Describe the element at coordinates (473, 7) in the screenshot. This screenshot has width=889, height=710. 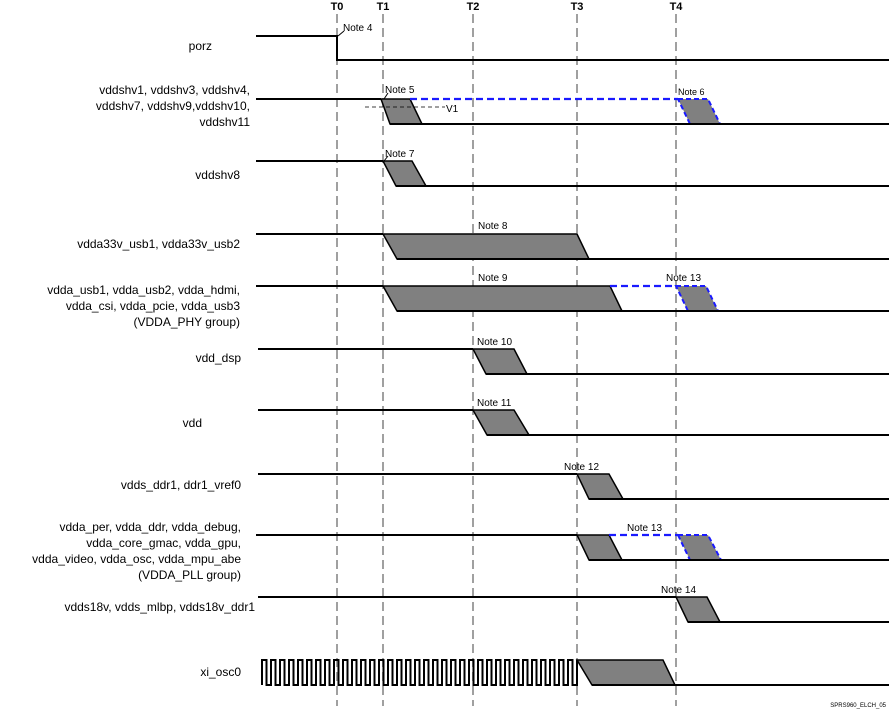
I see `time-marker-t2: T2` at that location.